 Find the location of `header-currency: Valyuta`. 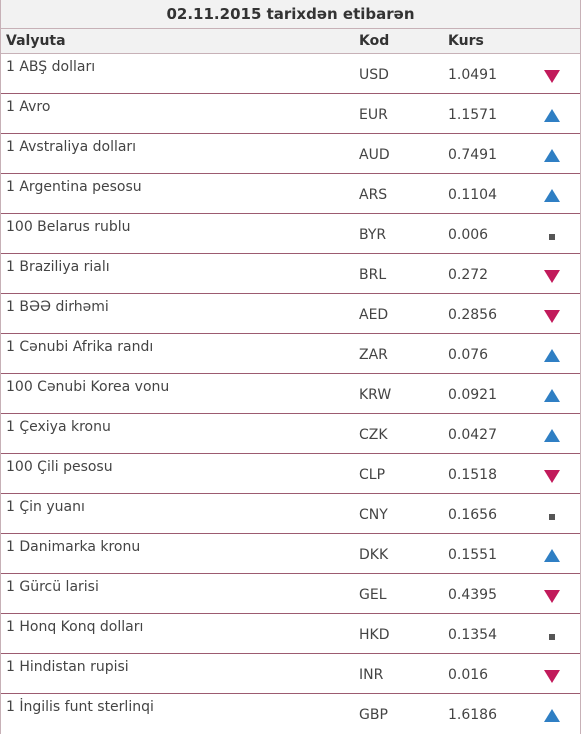

header-currency: Valyuta is located at coordinates (36, 41).